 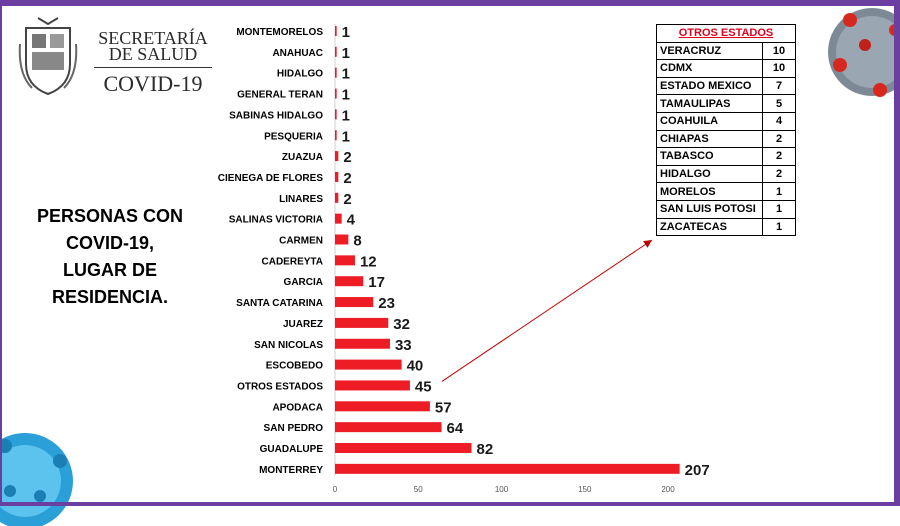 I want to click on side-title-line3: LUGAR DE, so click(x=110, y=270).